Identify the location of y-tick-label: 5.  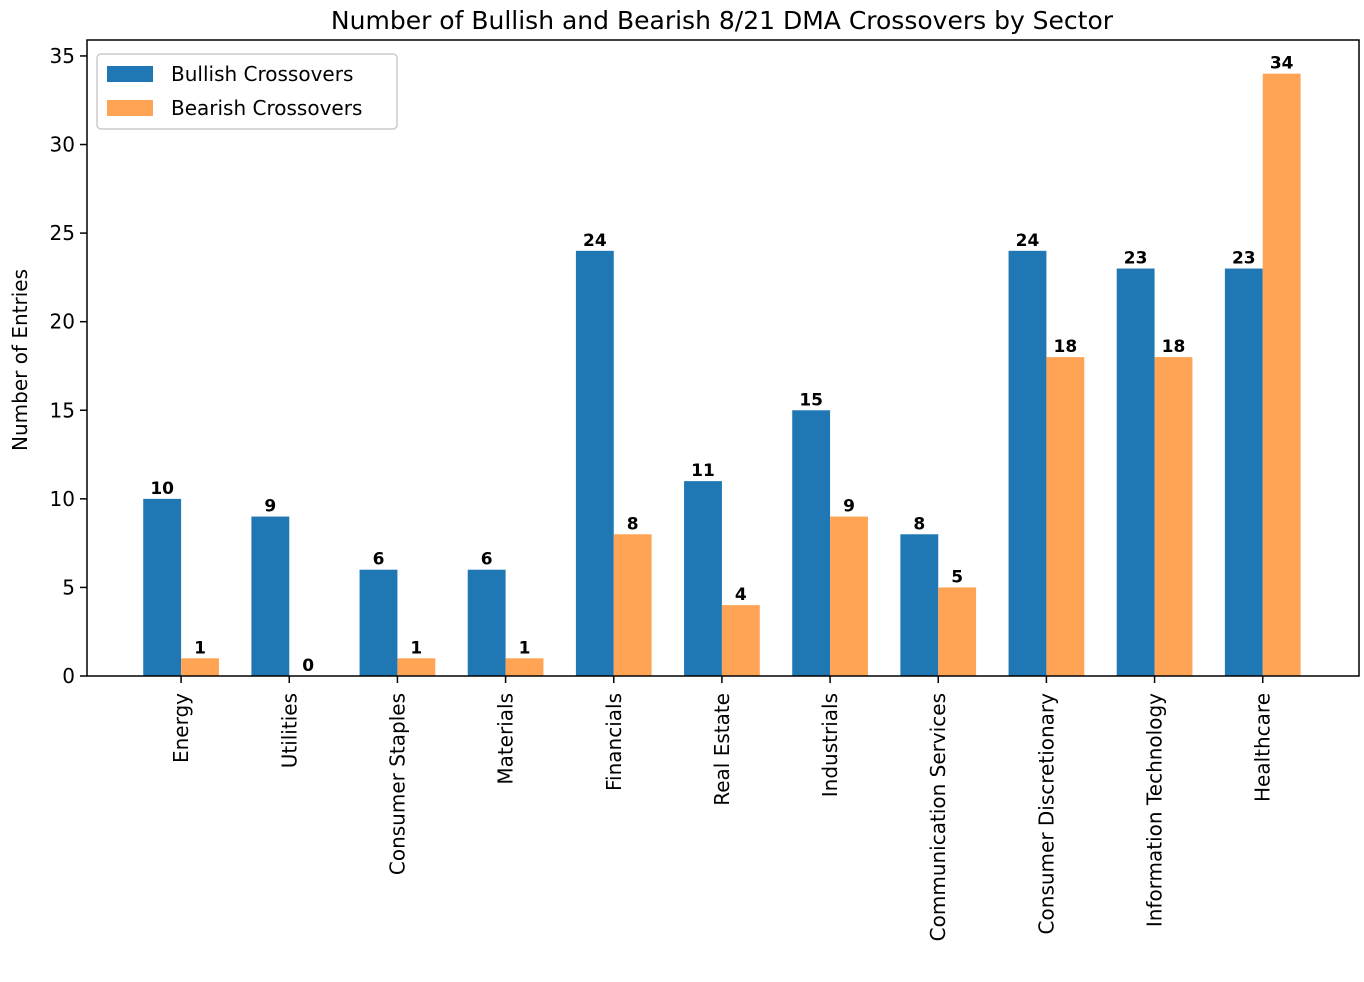
(68, 587).